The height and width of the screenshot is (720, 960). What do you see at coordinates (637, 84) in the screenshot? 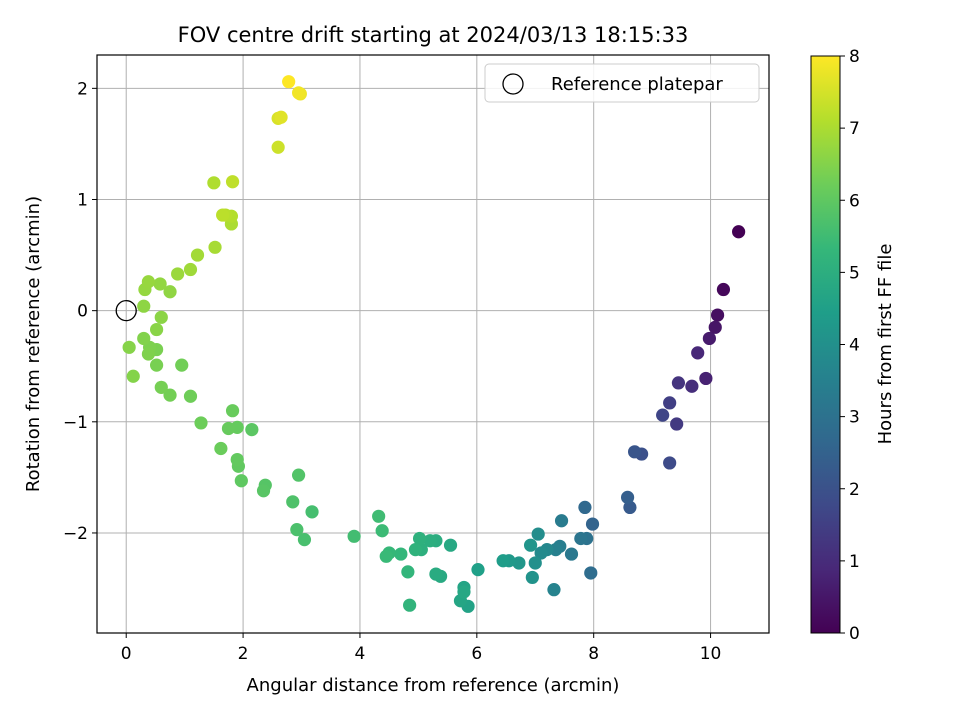
I see `legend-entry-reference-platepar: Reference platepar` at bounding box center [637, 84].